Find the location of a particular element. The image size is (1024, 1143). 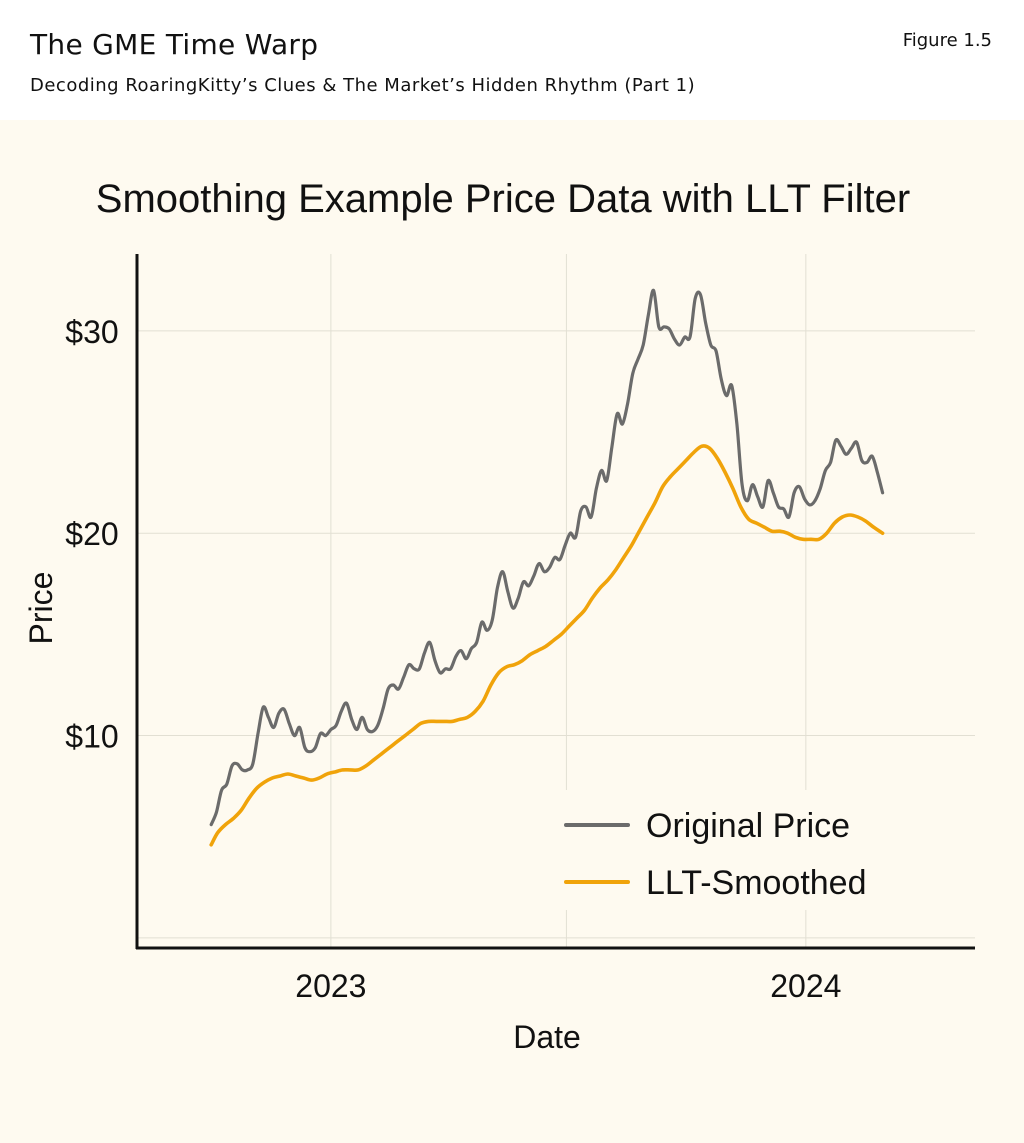

y-tick-label: $10 is located at coordinates (91, 737).